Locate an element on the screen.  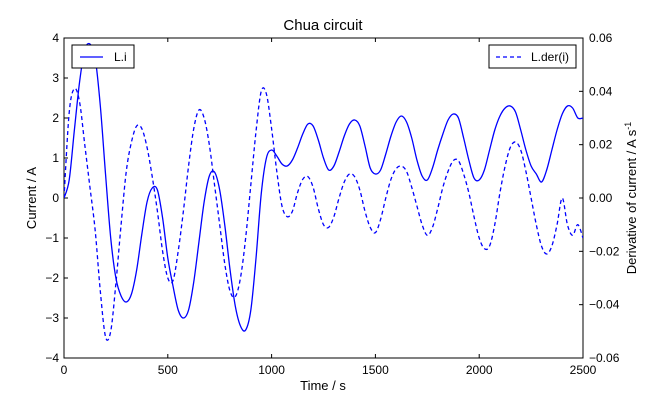
y-left-tick-label: −1 is located at coordinates (52, 238).